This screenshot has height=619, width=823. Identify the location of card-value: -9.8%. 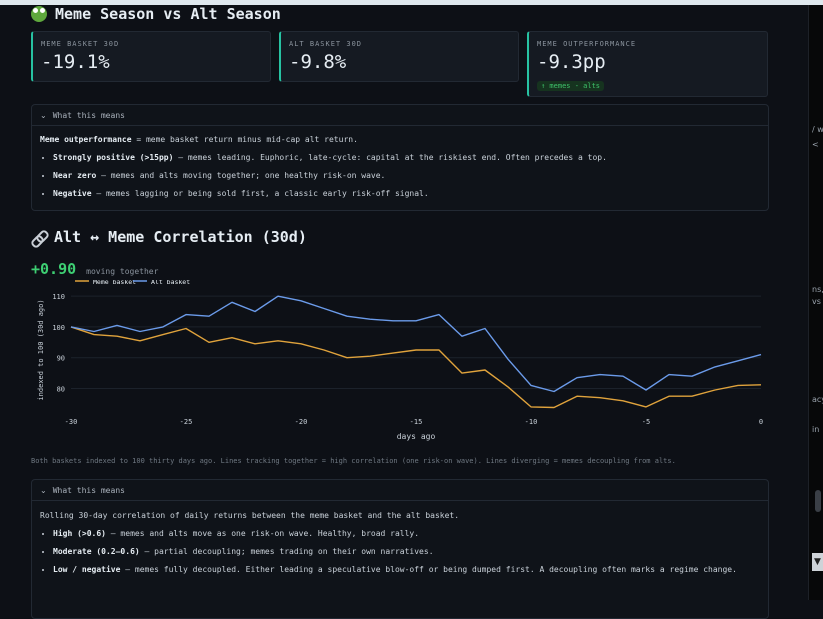
(318, 62).